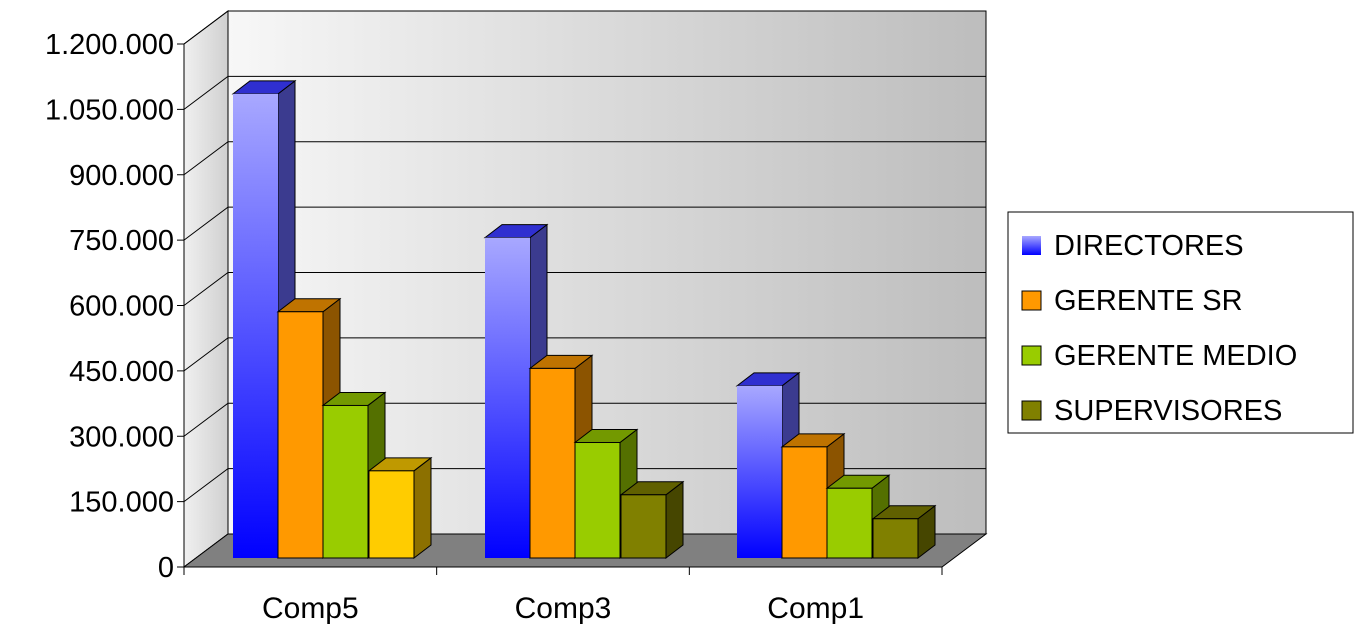 The image size is (1357, 627). Describe the element at coordinates (1175, 356) in the screenshot. I see `legend-label: GERENTE MEDIO` at that location.